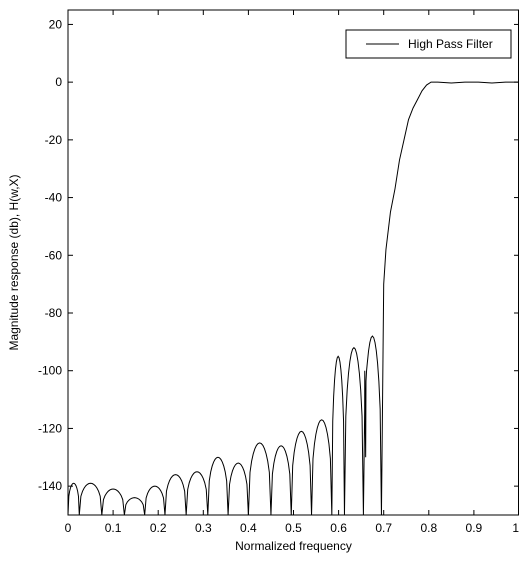  I want to click on y-tick-label: -100, so click(50, 371).